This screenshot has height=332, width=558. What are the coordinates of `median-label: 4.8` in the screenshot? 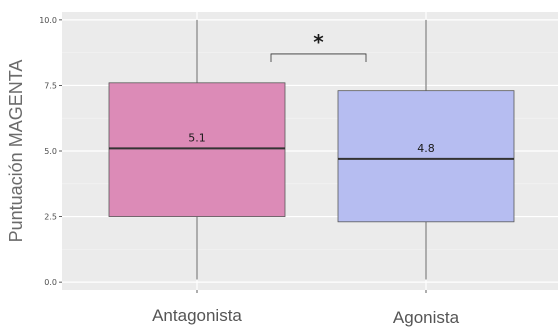 It's located at (426, 148).